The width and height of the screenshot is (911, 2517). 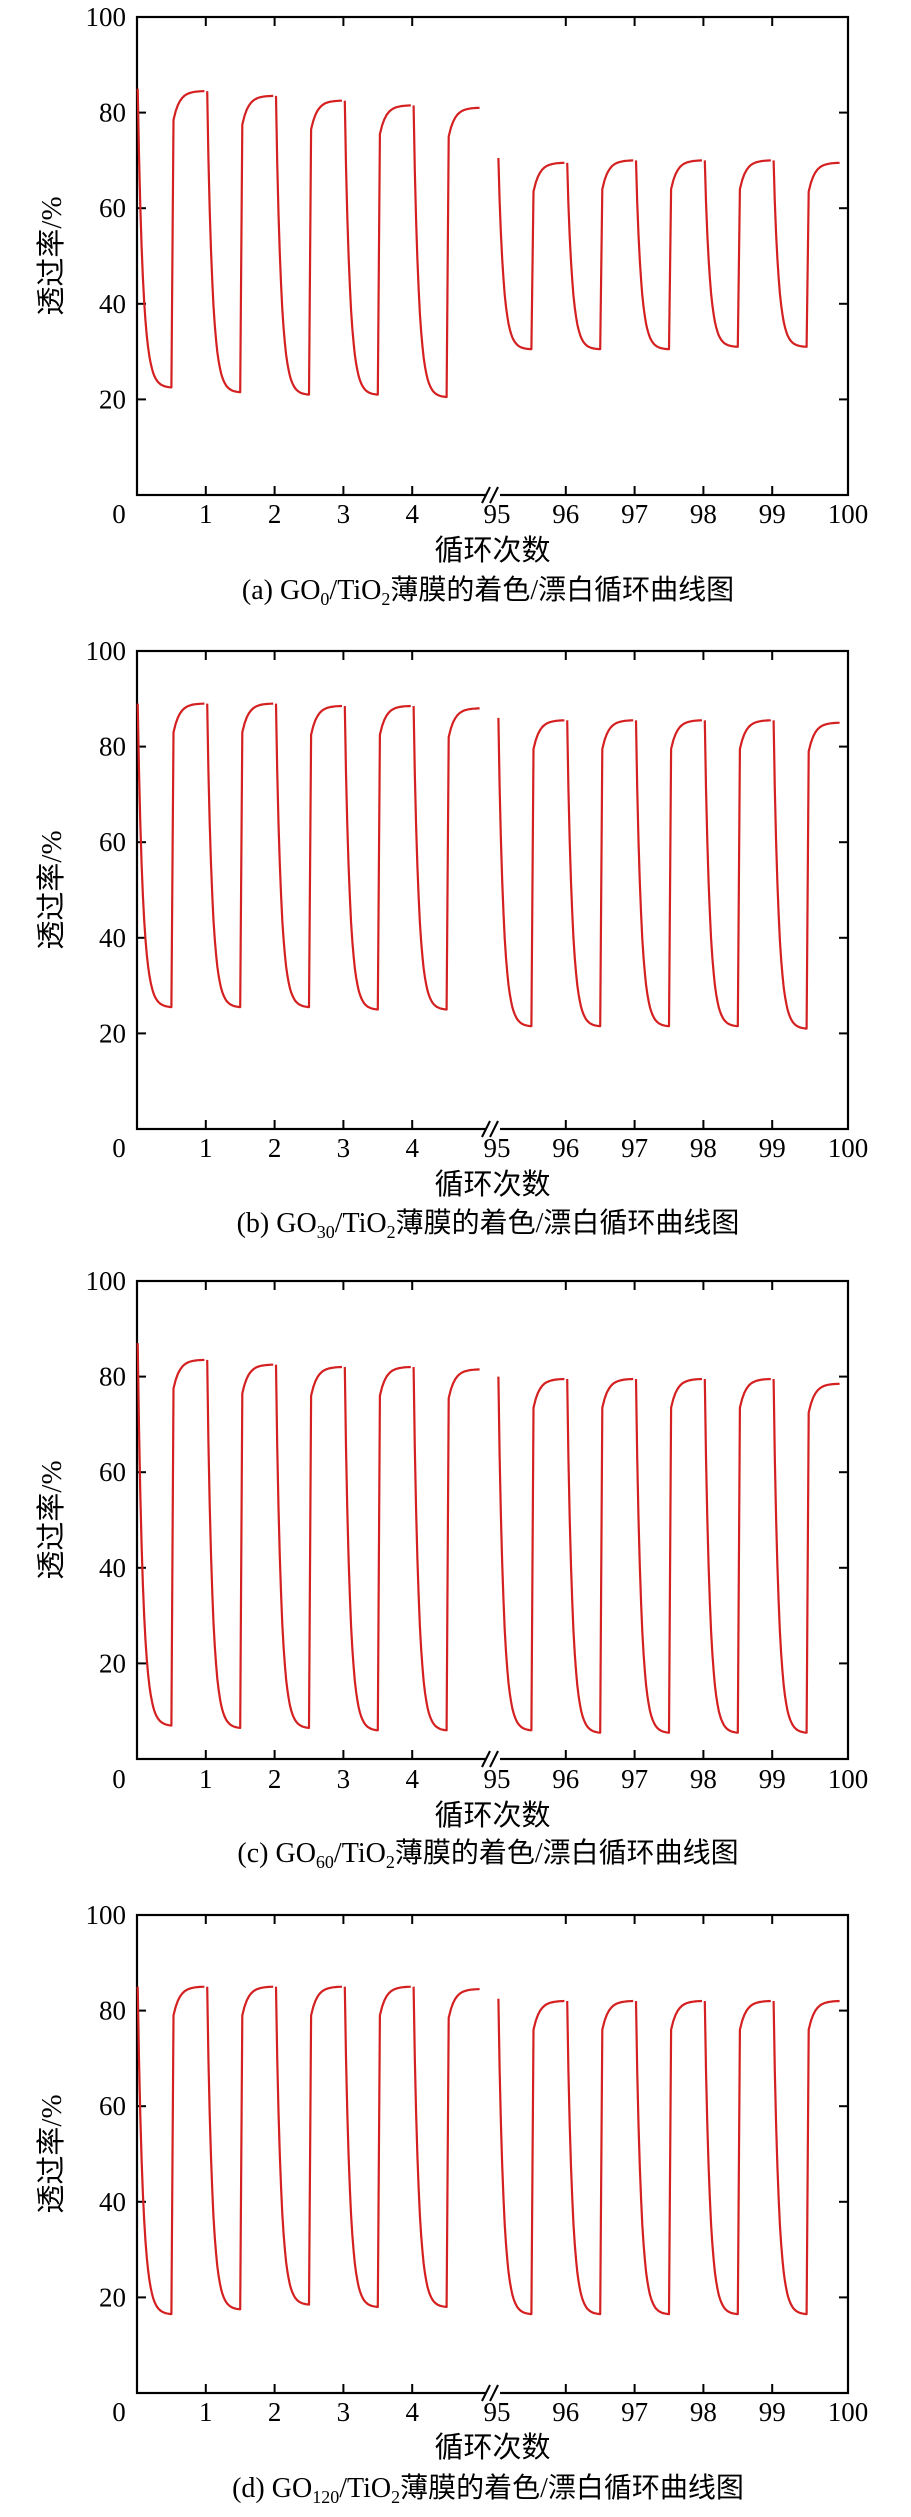 I want to click on panel-caption: (b) GO30/TiO2薄膜的着色/漂白循环曲线图, so click(x=488, y=1224).